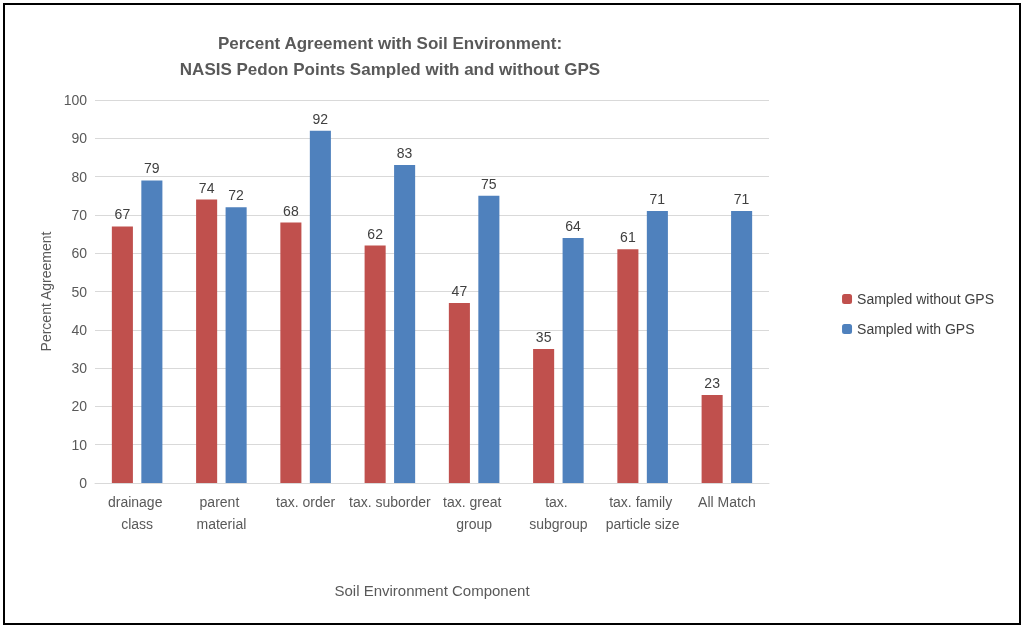 This screenshot has height=632, width=1028. What do you see at coordinates (75, 100) in the screenshot?
I see `y-tick-label: 100` at bounding box center [75, 100].